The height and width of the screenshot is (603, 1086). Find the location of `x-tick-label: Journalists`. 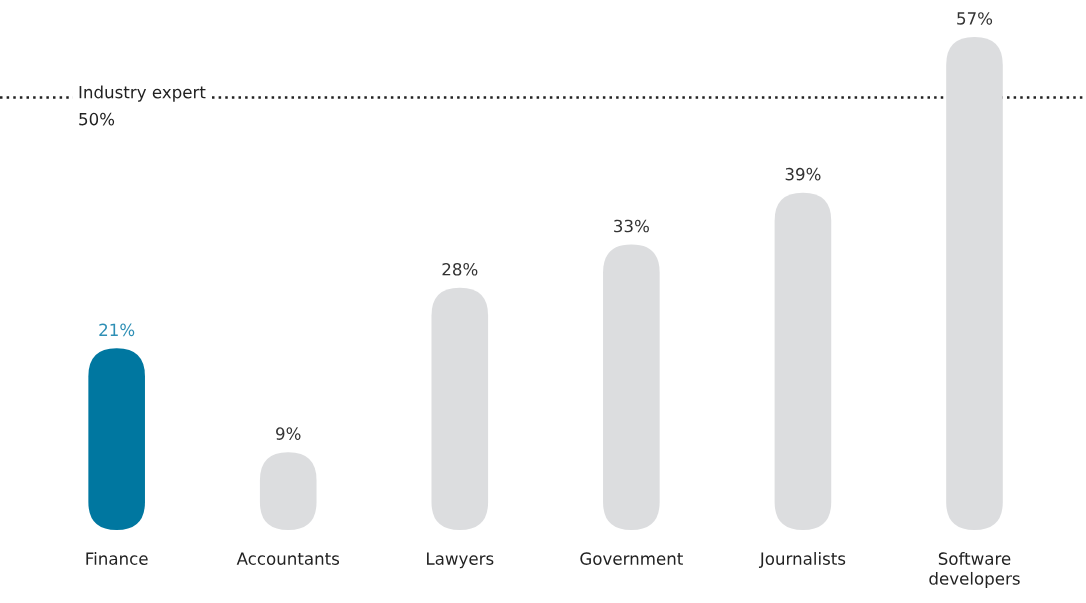

x-tick-label: Journalists is located at coordinates (802, 560).